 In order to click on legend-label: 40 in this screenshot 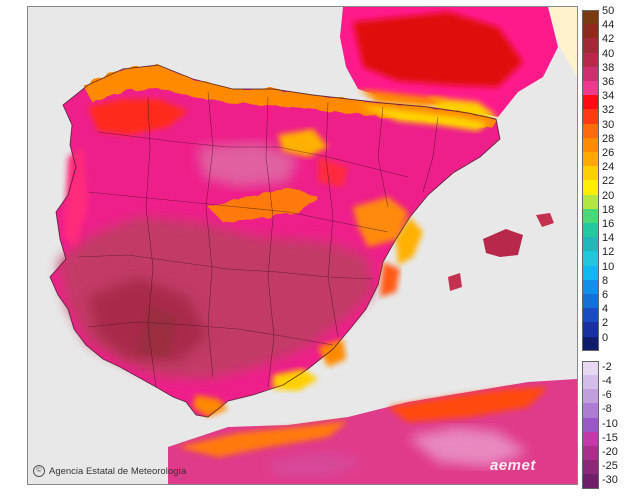, I will do `click(608, 53)`.